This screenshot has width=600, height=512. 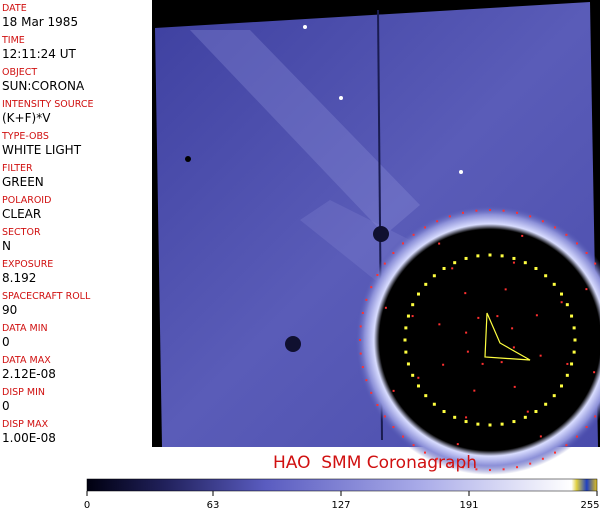 I want to click on field-label: DATE, so click(x=14, y=8).